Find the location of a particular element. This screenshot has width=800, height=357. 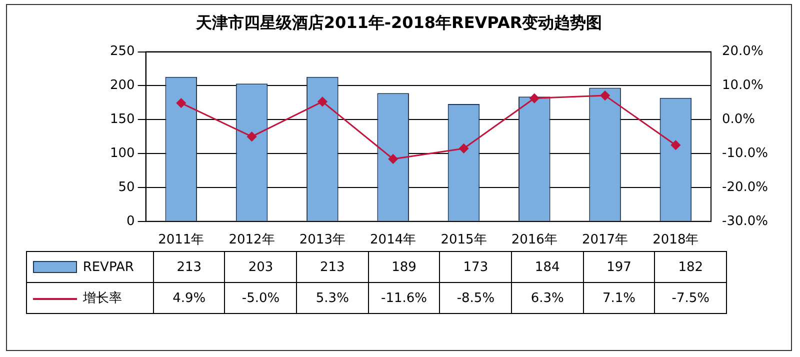

y-tick-label: 0 is located at coordinates (130, 221).